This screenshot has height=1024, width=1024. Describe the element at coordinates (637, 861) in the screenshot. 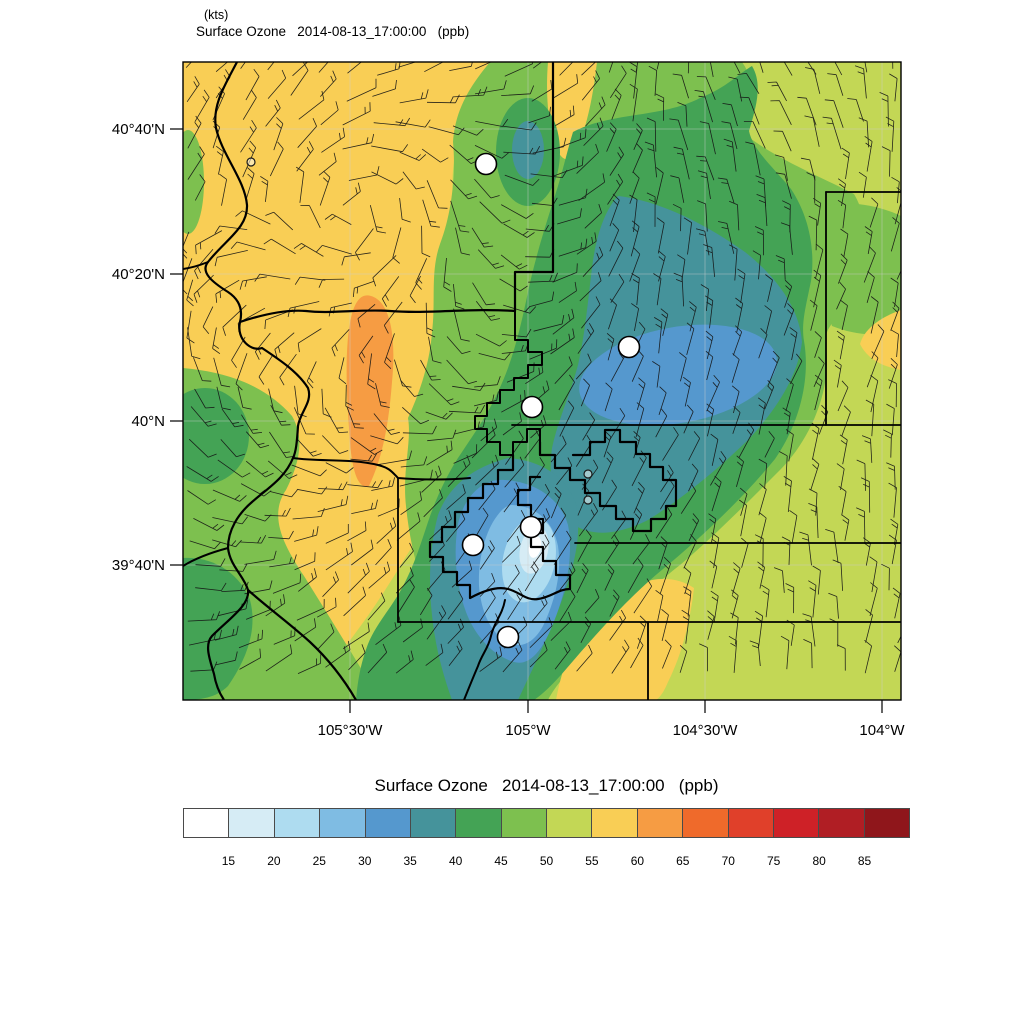

I see `colorbar-tick-label: 60` at that location.